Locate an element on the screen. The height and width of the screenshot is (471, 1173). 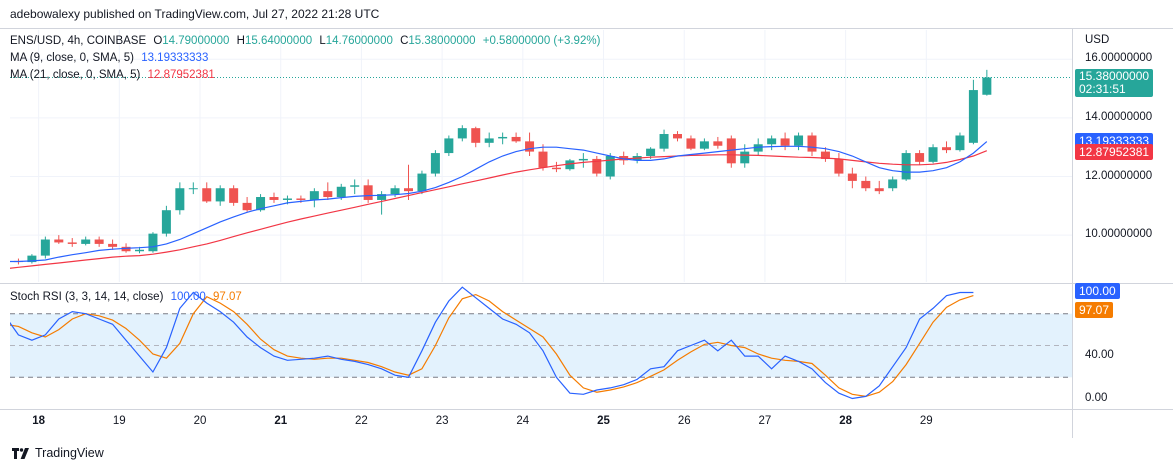
time-axis-label: 26 is located at coordinates (684, 421).